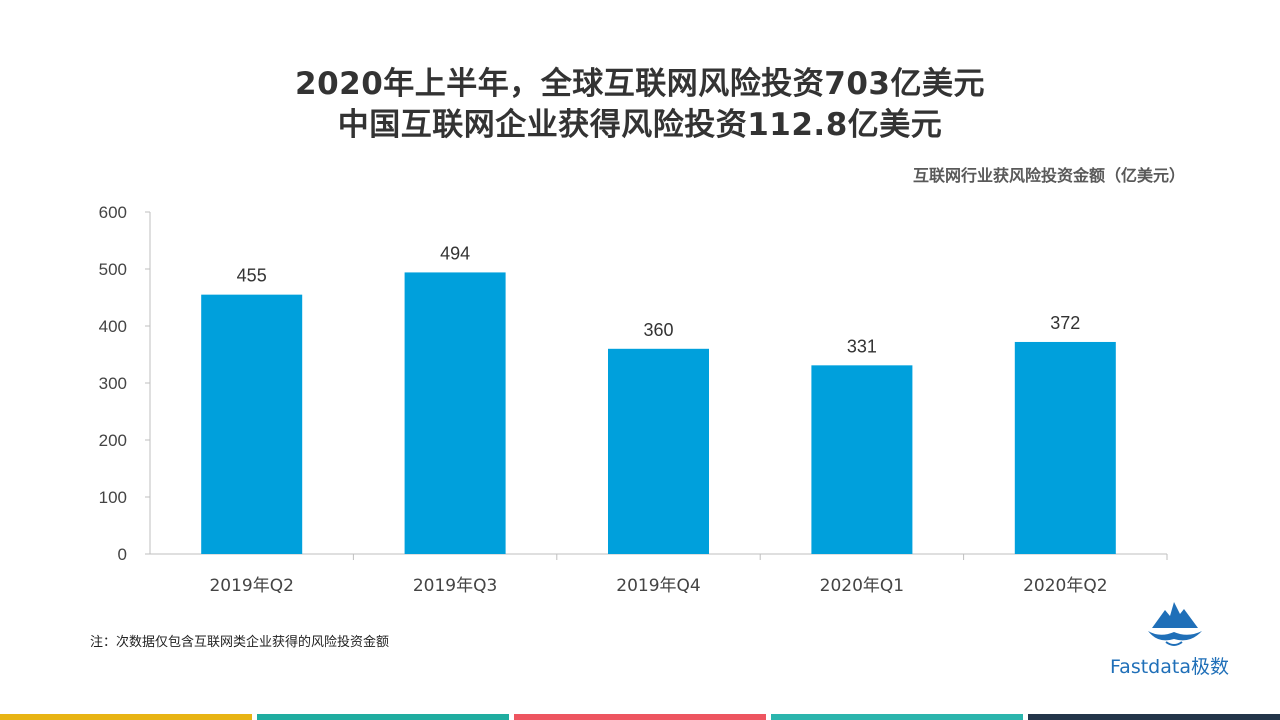  Describe the element at coordinates (113, 497) in the screenshot. I see `y-tick-label: 100` at that location.